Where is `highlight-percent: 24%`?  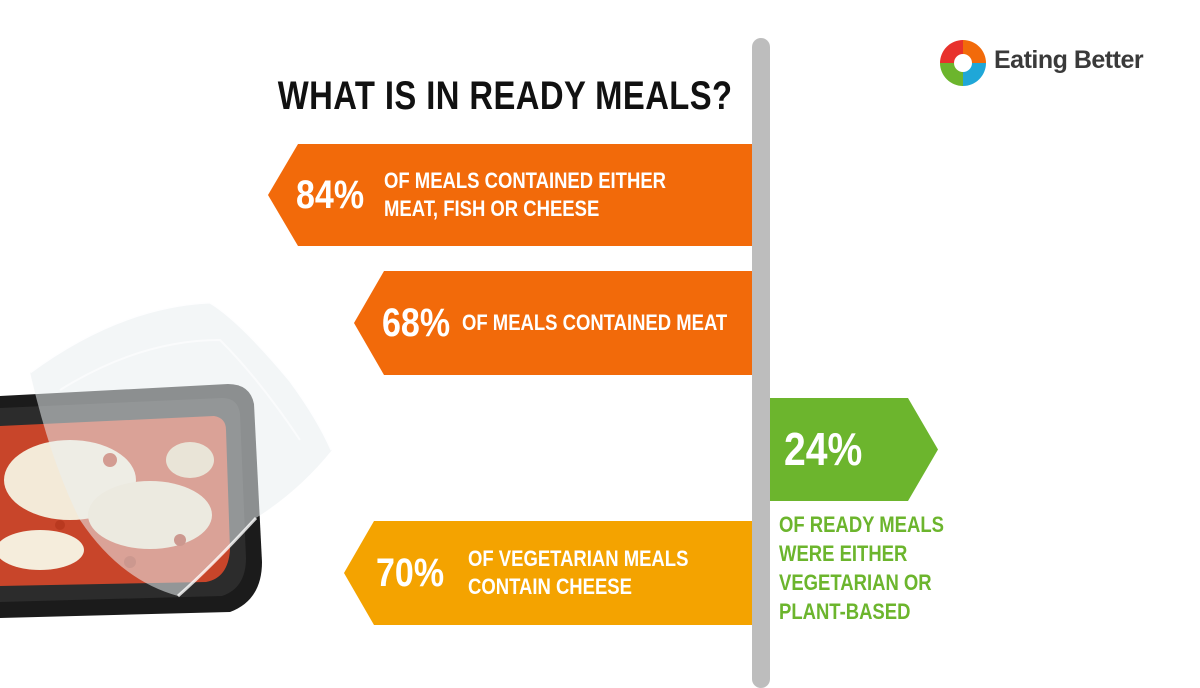 highlight-percent: 24% is located at coordinates (823, 449).